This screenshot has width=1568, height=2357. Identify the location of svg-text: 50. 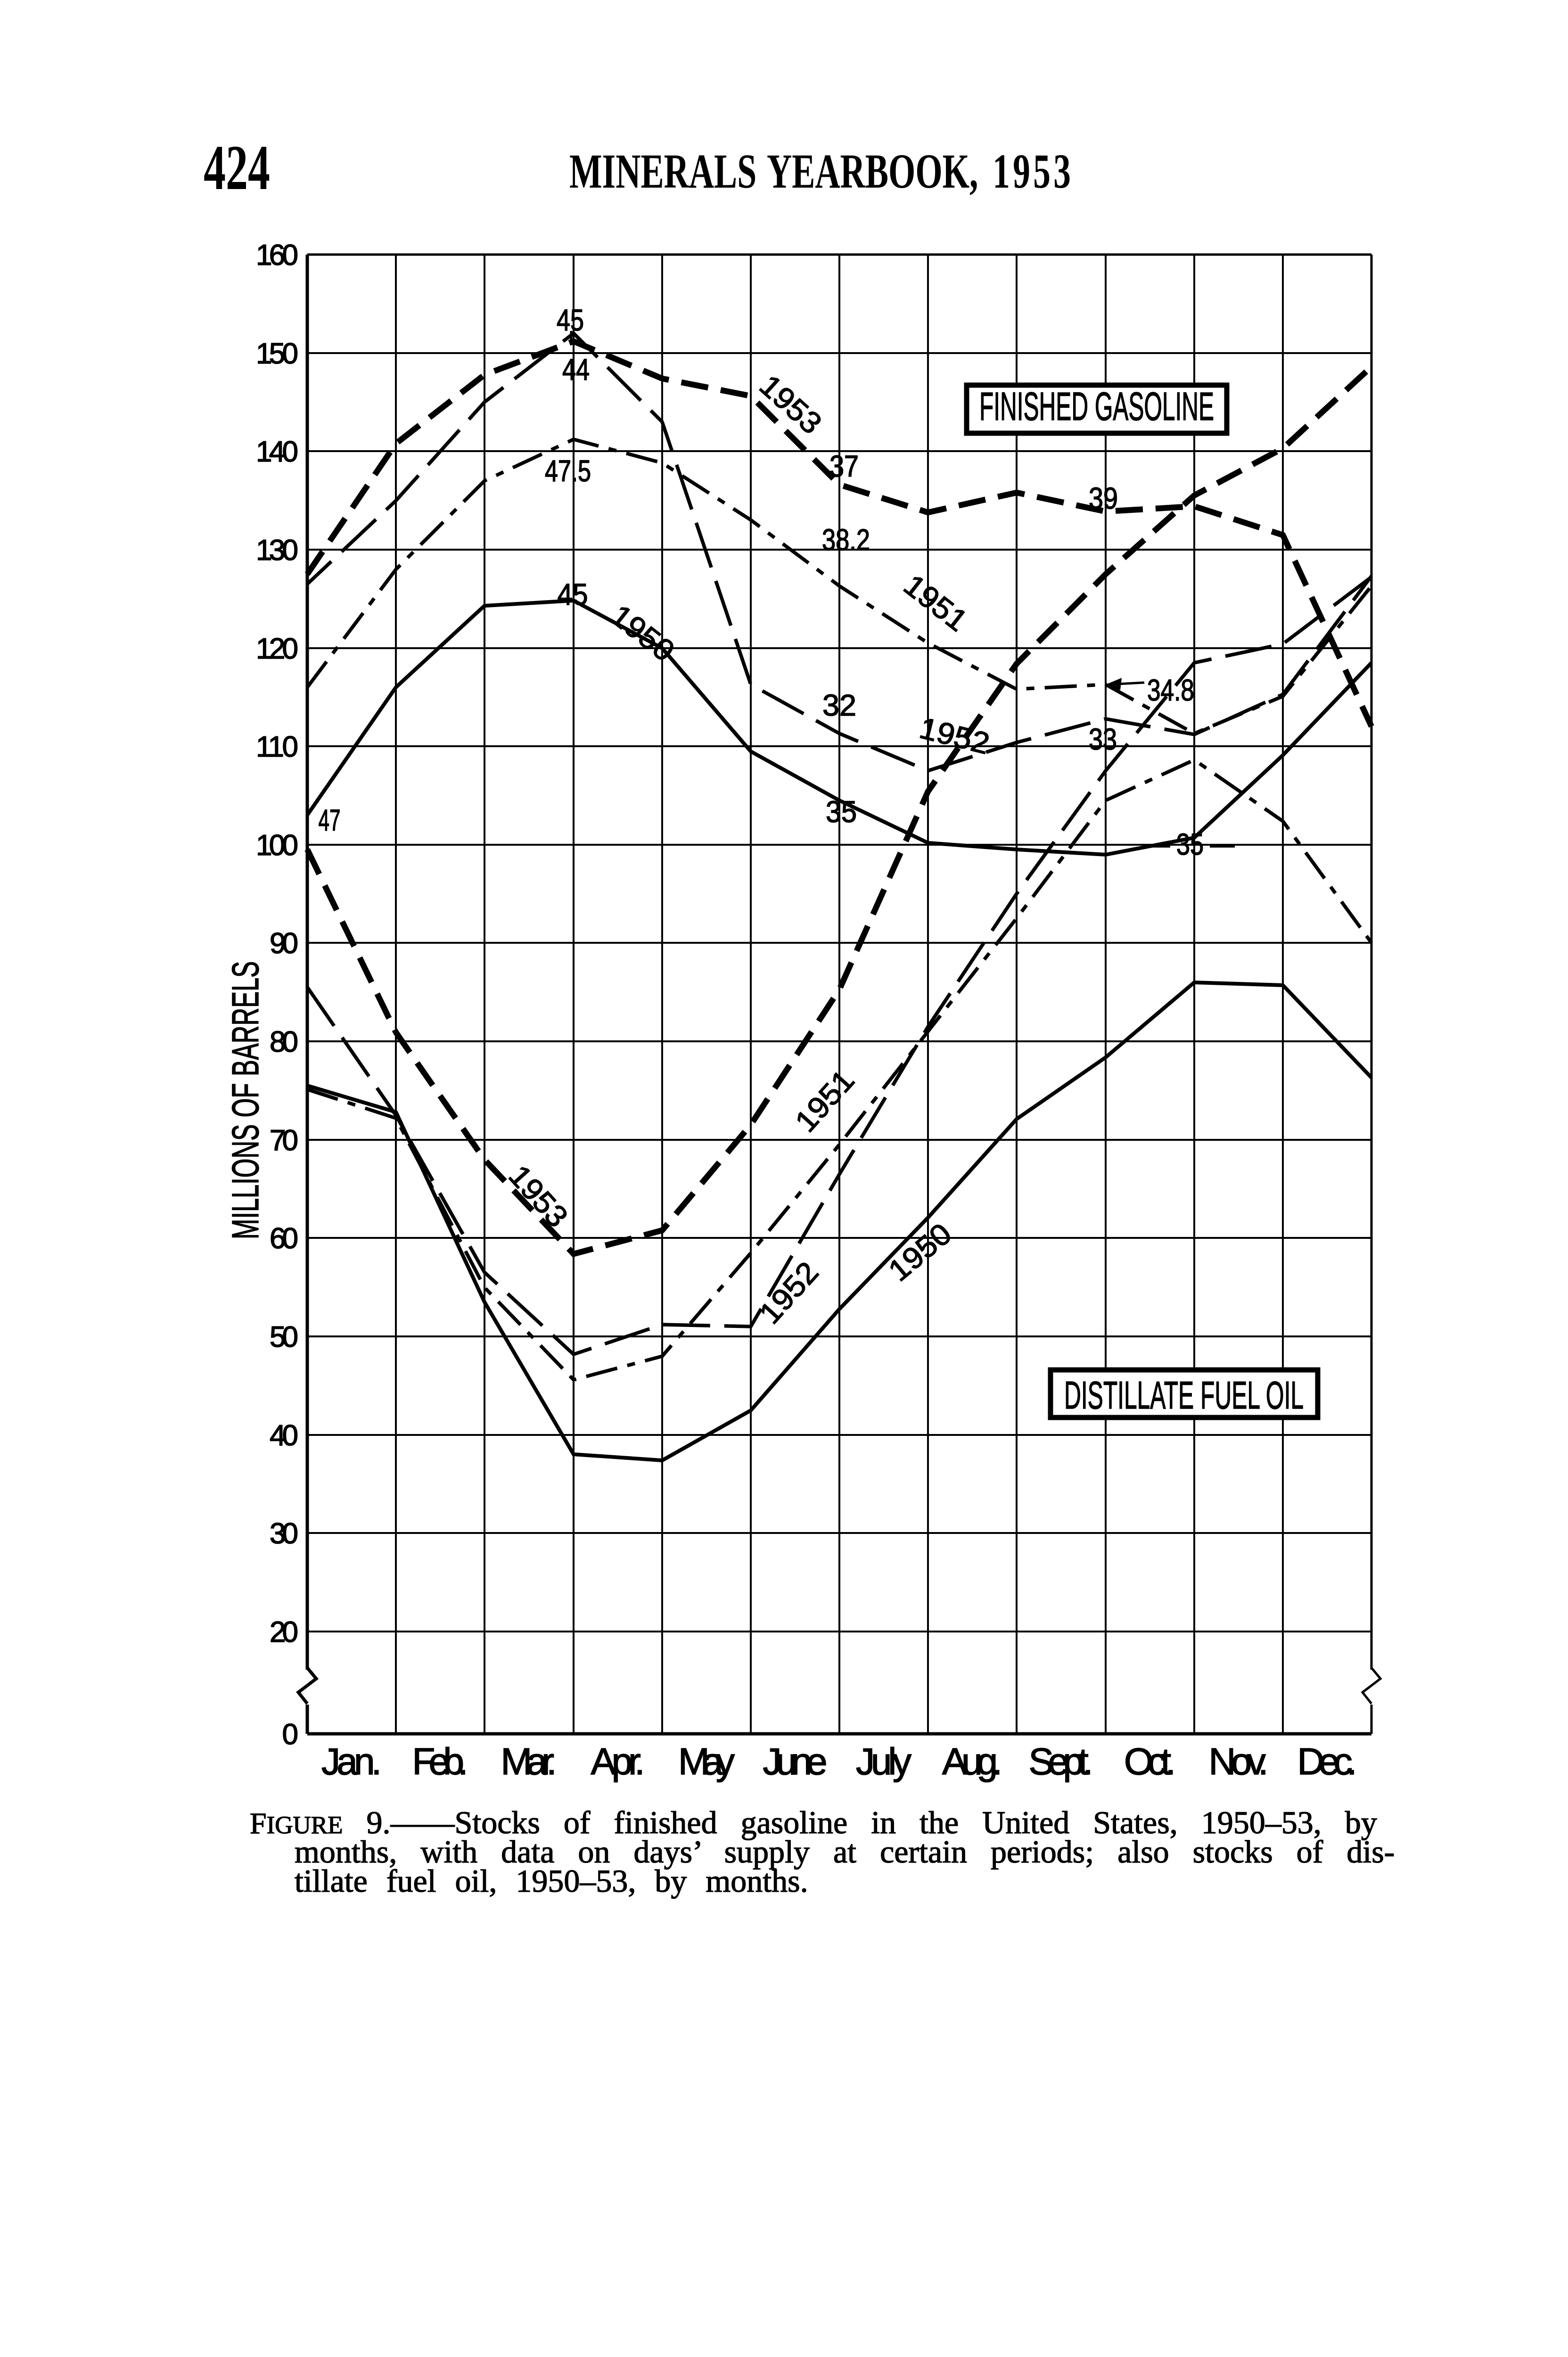
(284, 1337).